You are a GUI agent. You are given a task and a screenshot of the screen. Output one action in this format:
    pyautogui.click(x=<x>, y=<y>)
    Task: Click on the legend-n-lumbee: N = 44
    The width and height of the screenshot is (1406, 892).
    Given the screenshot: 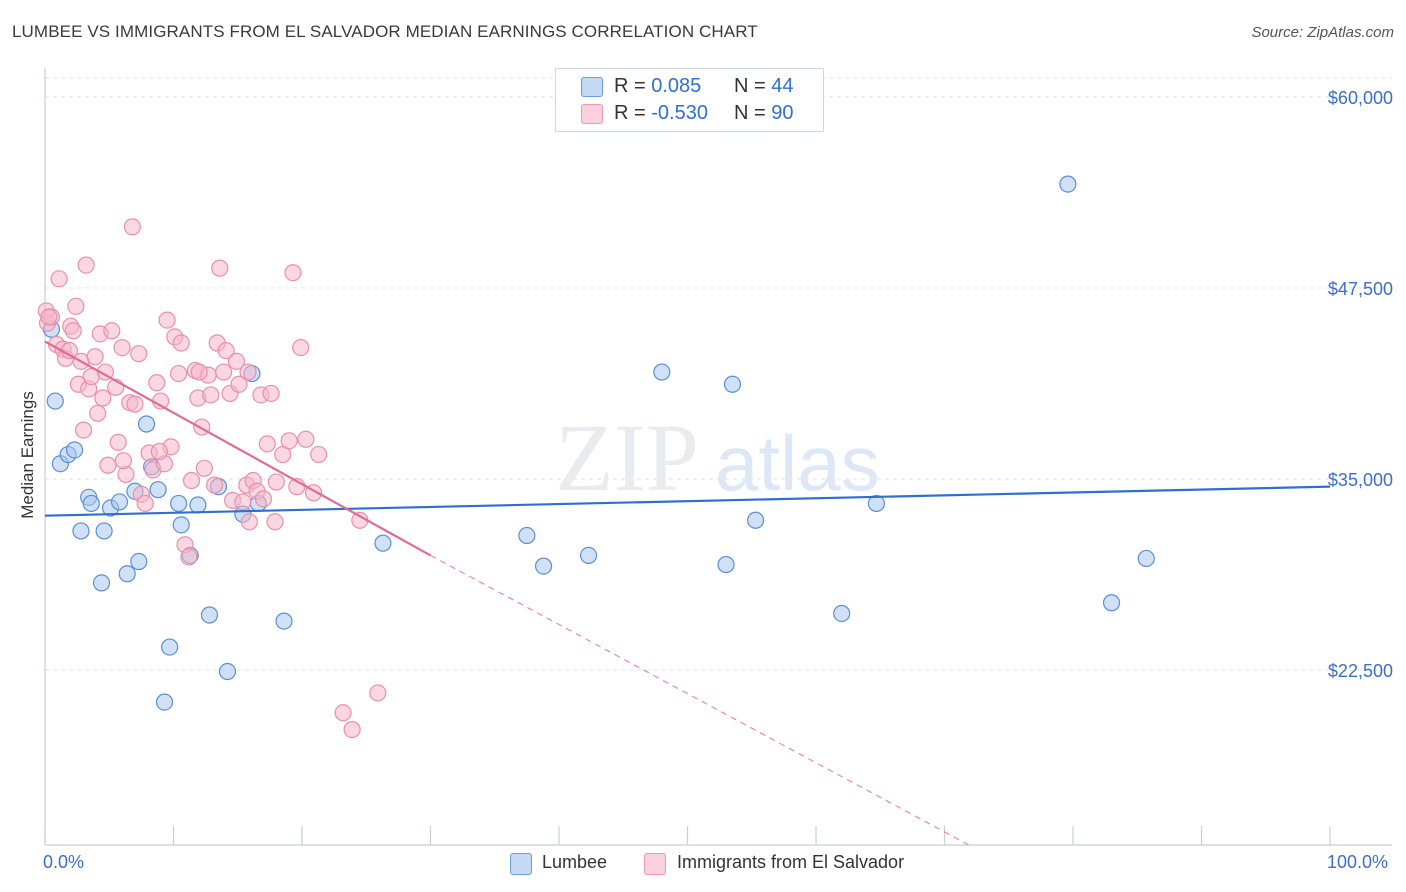 What is the action you would take?
    pyautogui.click(x=764, y=86)
    